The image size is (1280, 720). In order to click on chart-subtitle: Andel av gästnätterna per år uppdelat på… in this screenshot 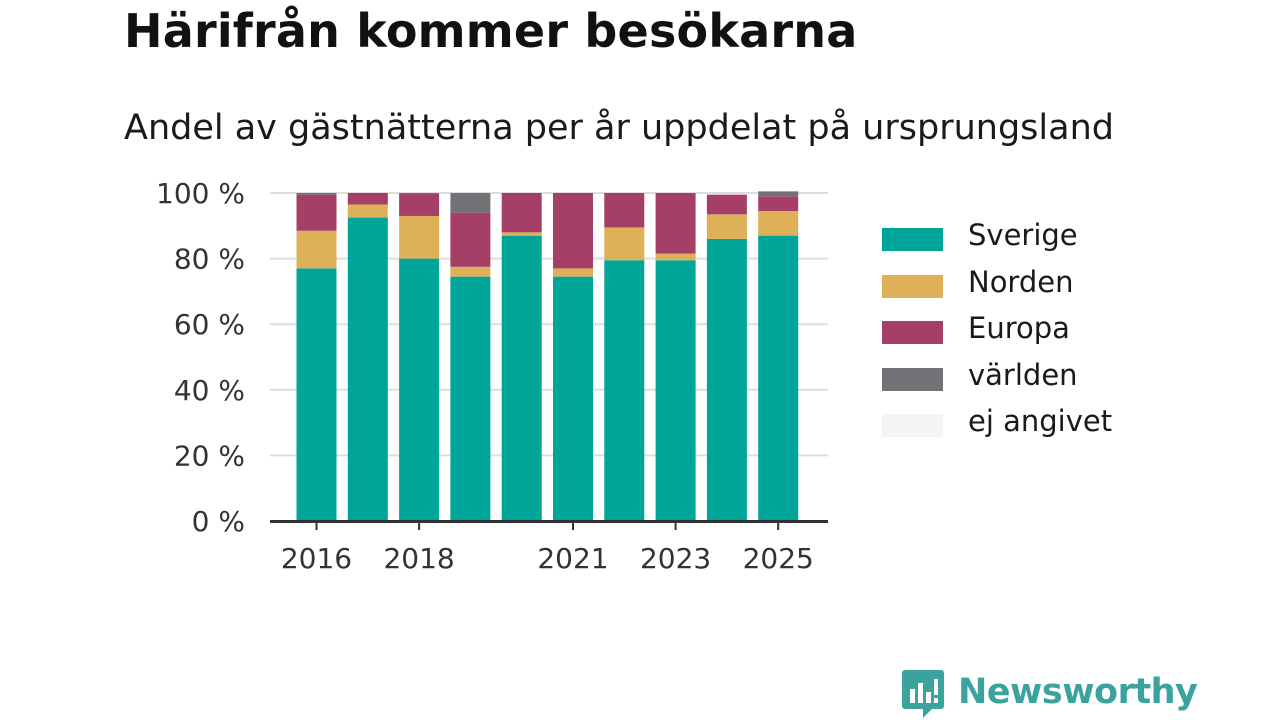, I will do `click(619, 128)`.